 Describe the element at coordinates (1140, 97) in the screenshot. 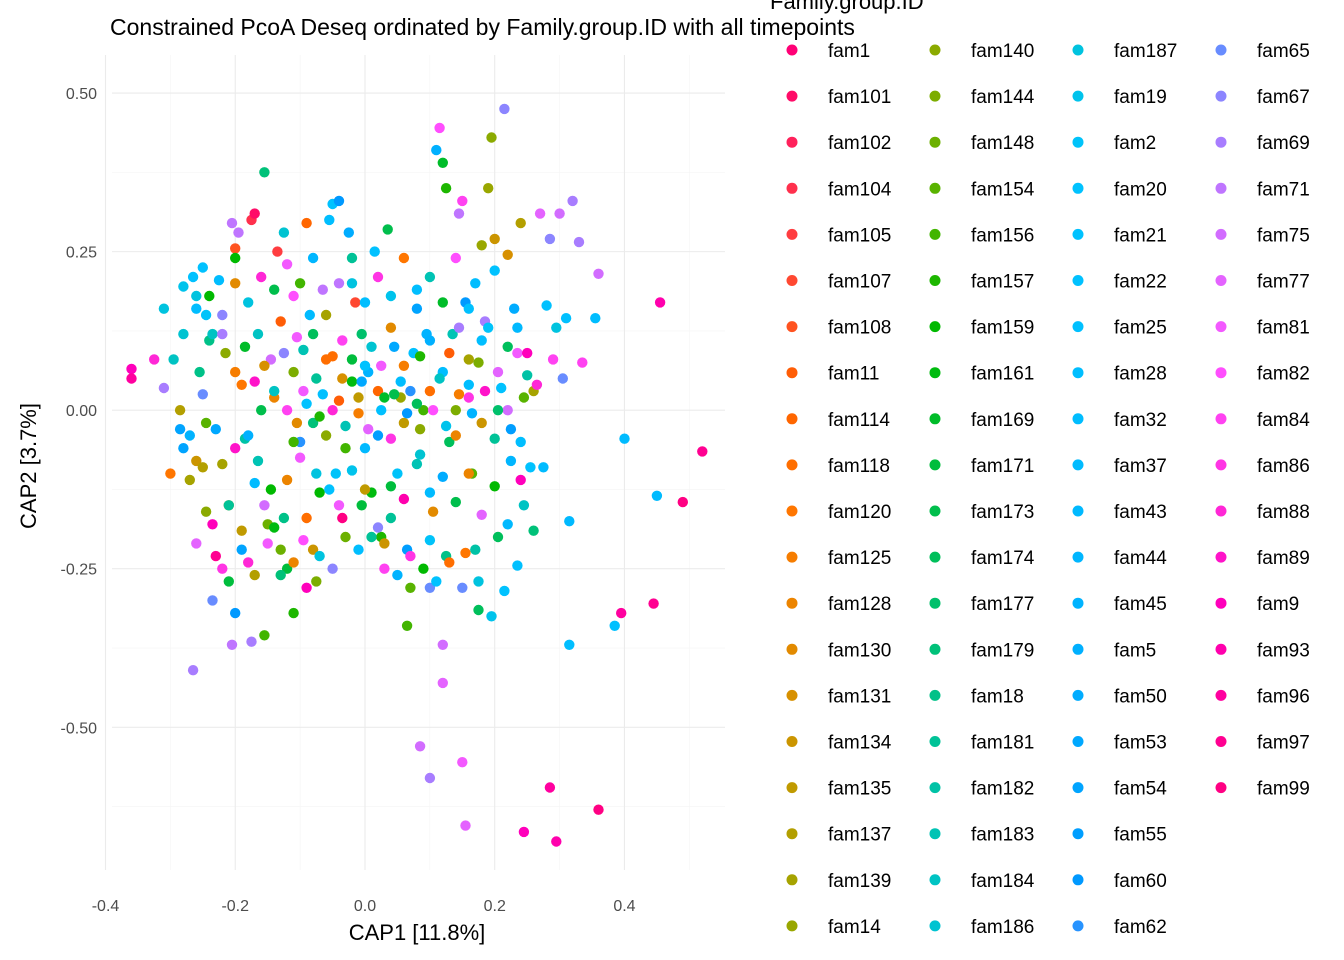

I see `legend-label: fam19` at that location.